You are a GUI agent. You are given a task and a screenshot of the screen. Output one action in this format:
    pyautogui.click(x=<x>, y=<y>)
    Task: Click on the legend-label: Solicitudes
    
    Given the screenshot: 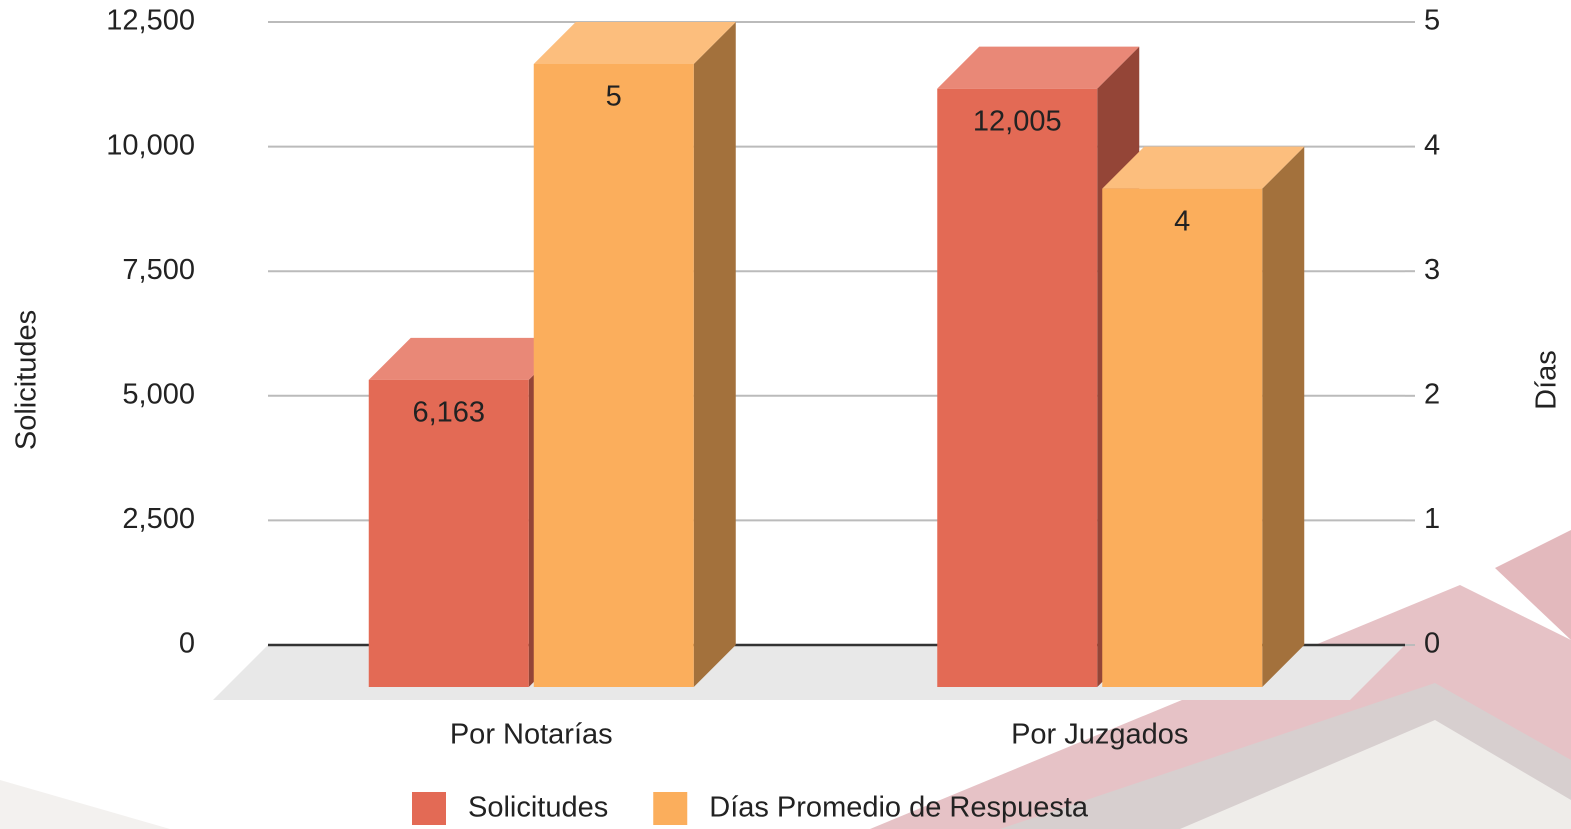 What is the action you would take?
    pyautogui.click(x=538, y=808)
    